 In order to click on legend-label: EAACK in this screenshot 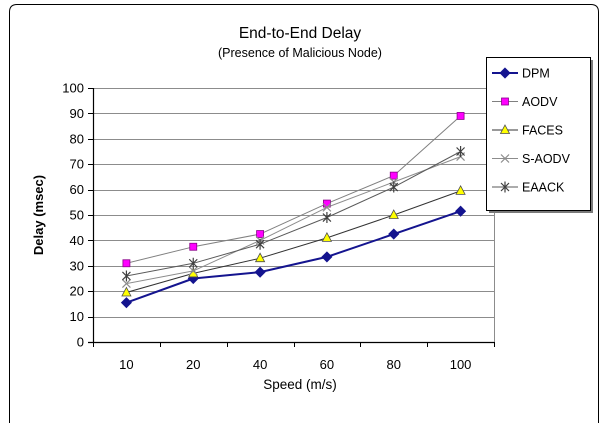, I will do `click(543, 188)`.